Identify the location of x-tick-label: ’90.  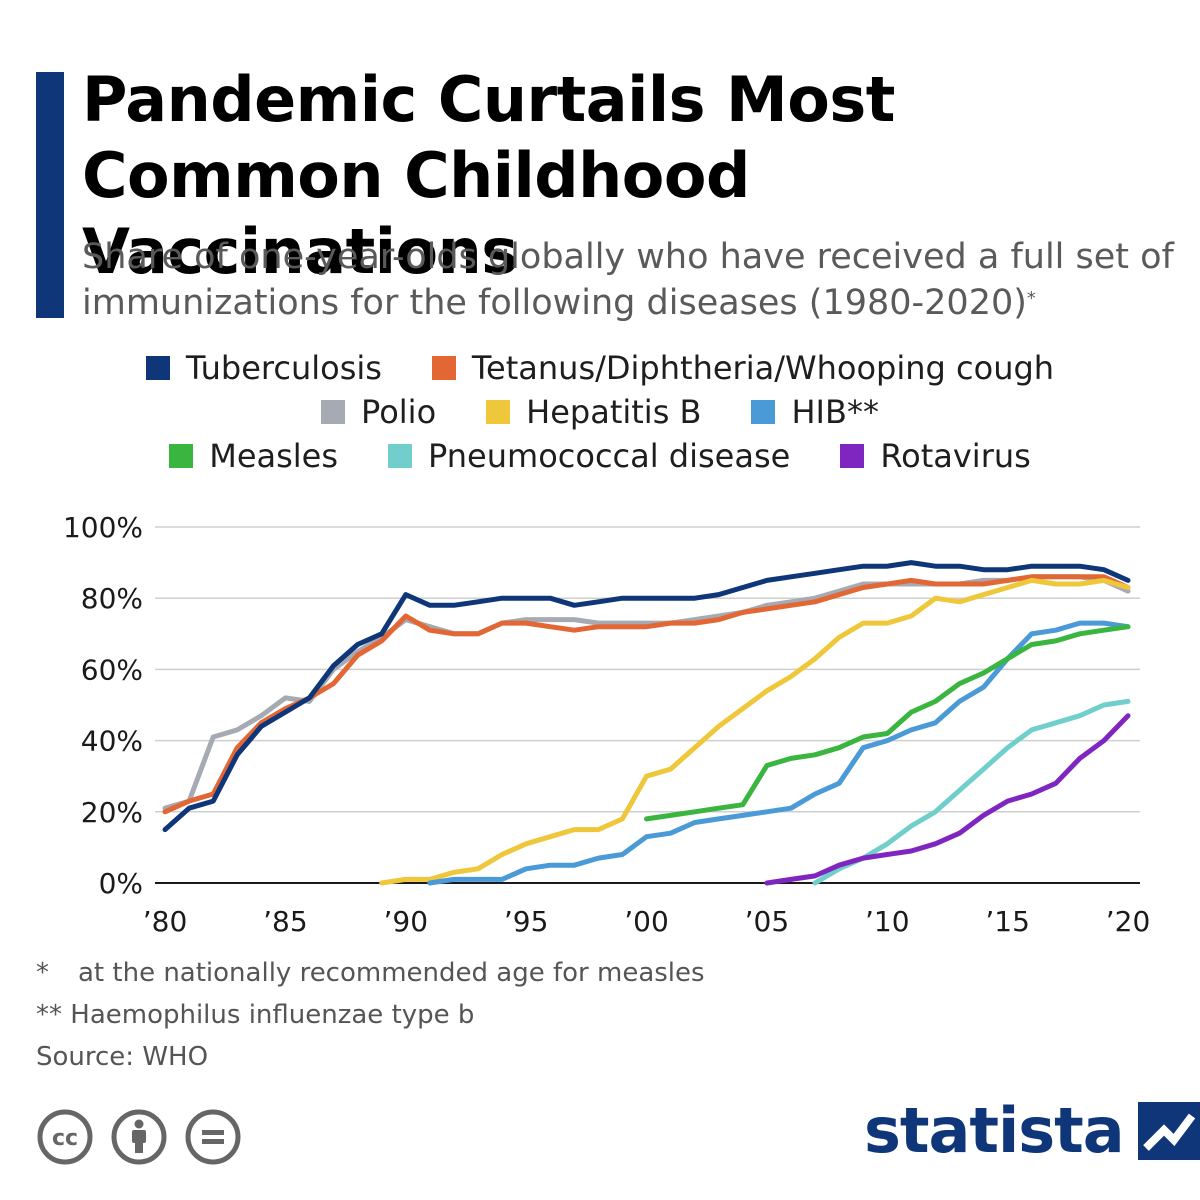
(405, 921).